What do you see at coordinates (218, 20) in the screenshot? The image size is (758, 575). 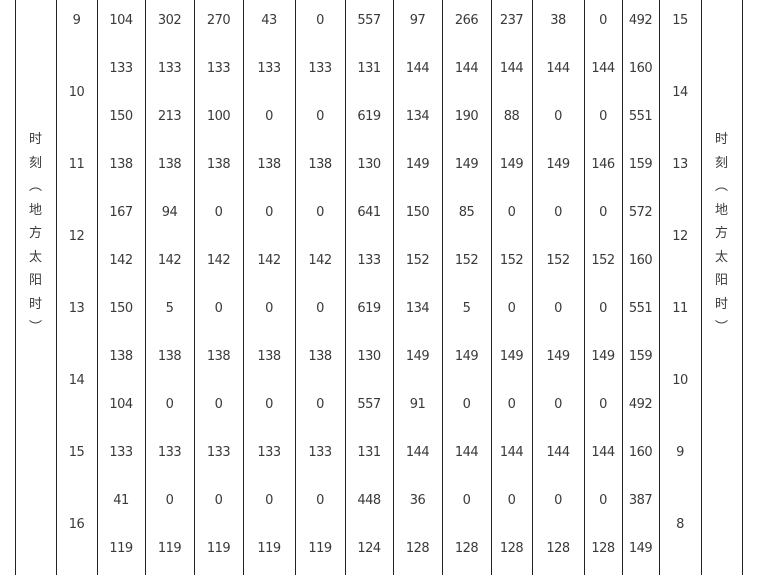 I see `table-cell: 270` at bounding box center [218, 20].